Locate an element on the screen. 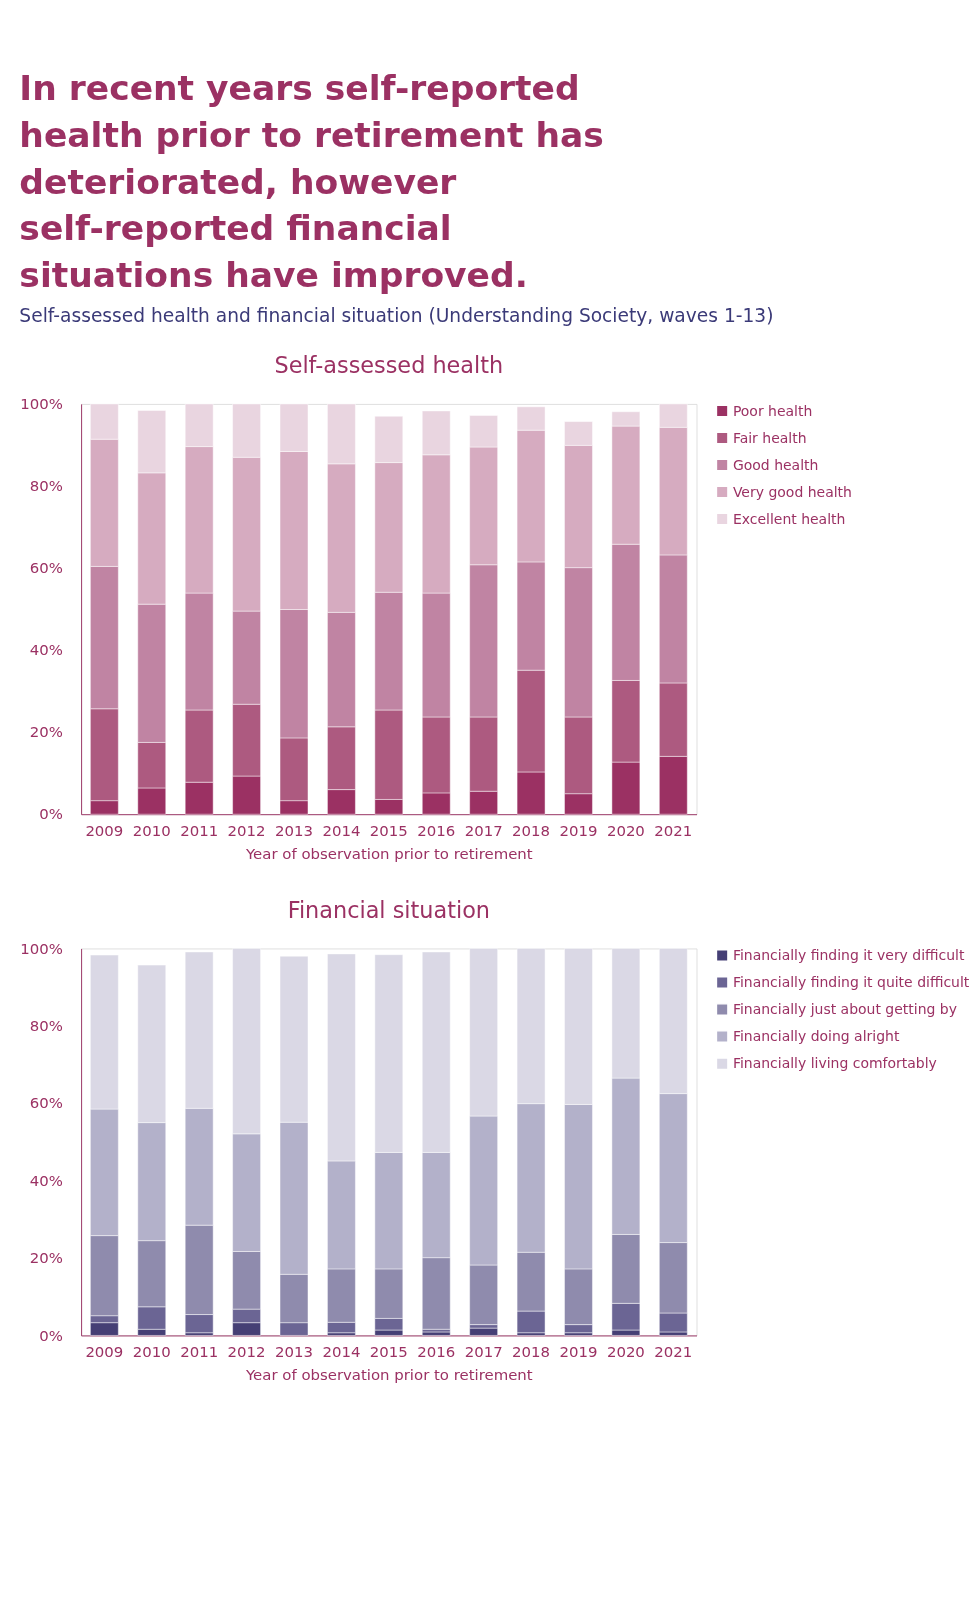 The width and height of the screenshot is (980, 1618). chart-title: Self-assessed health is located at coordinates (389, 365).